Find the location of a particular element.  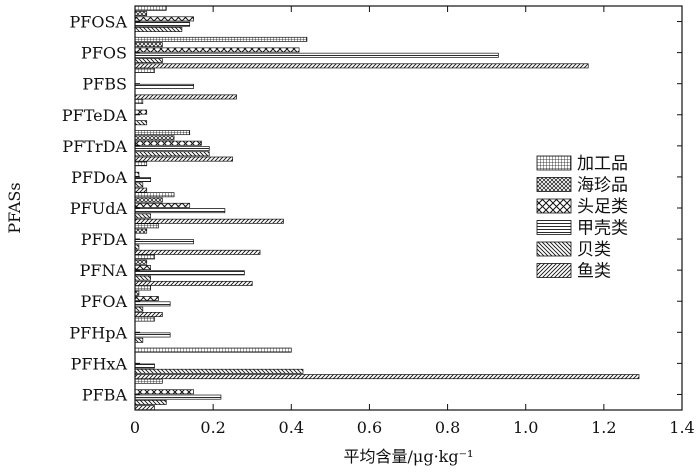

legend-label: 海珍品 is located at coordinates (602, 186).